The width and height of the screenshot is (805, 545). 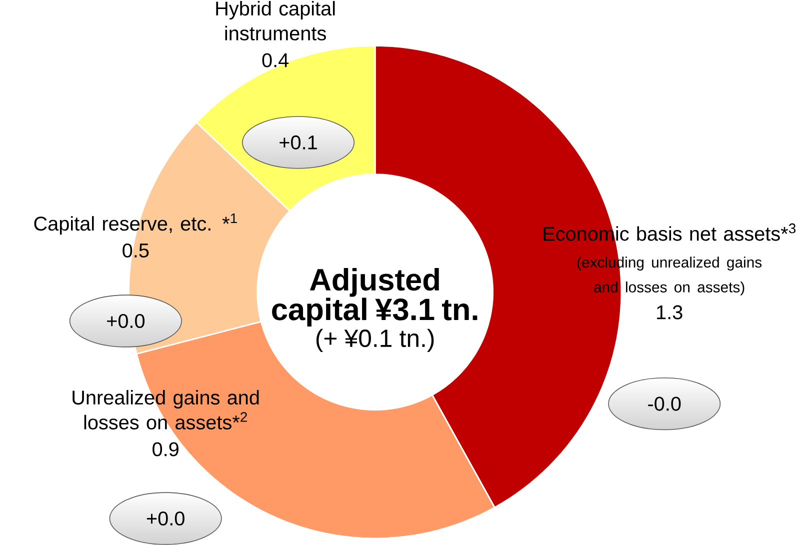 What do you see at coordinates (298, 142) in the screenshot?
I see `text: +0.1` at bounding box center [298, 142].